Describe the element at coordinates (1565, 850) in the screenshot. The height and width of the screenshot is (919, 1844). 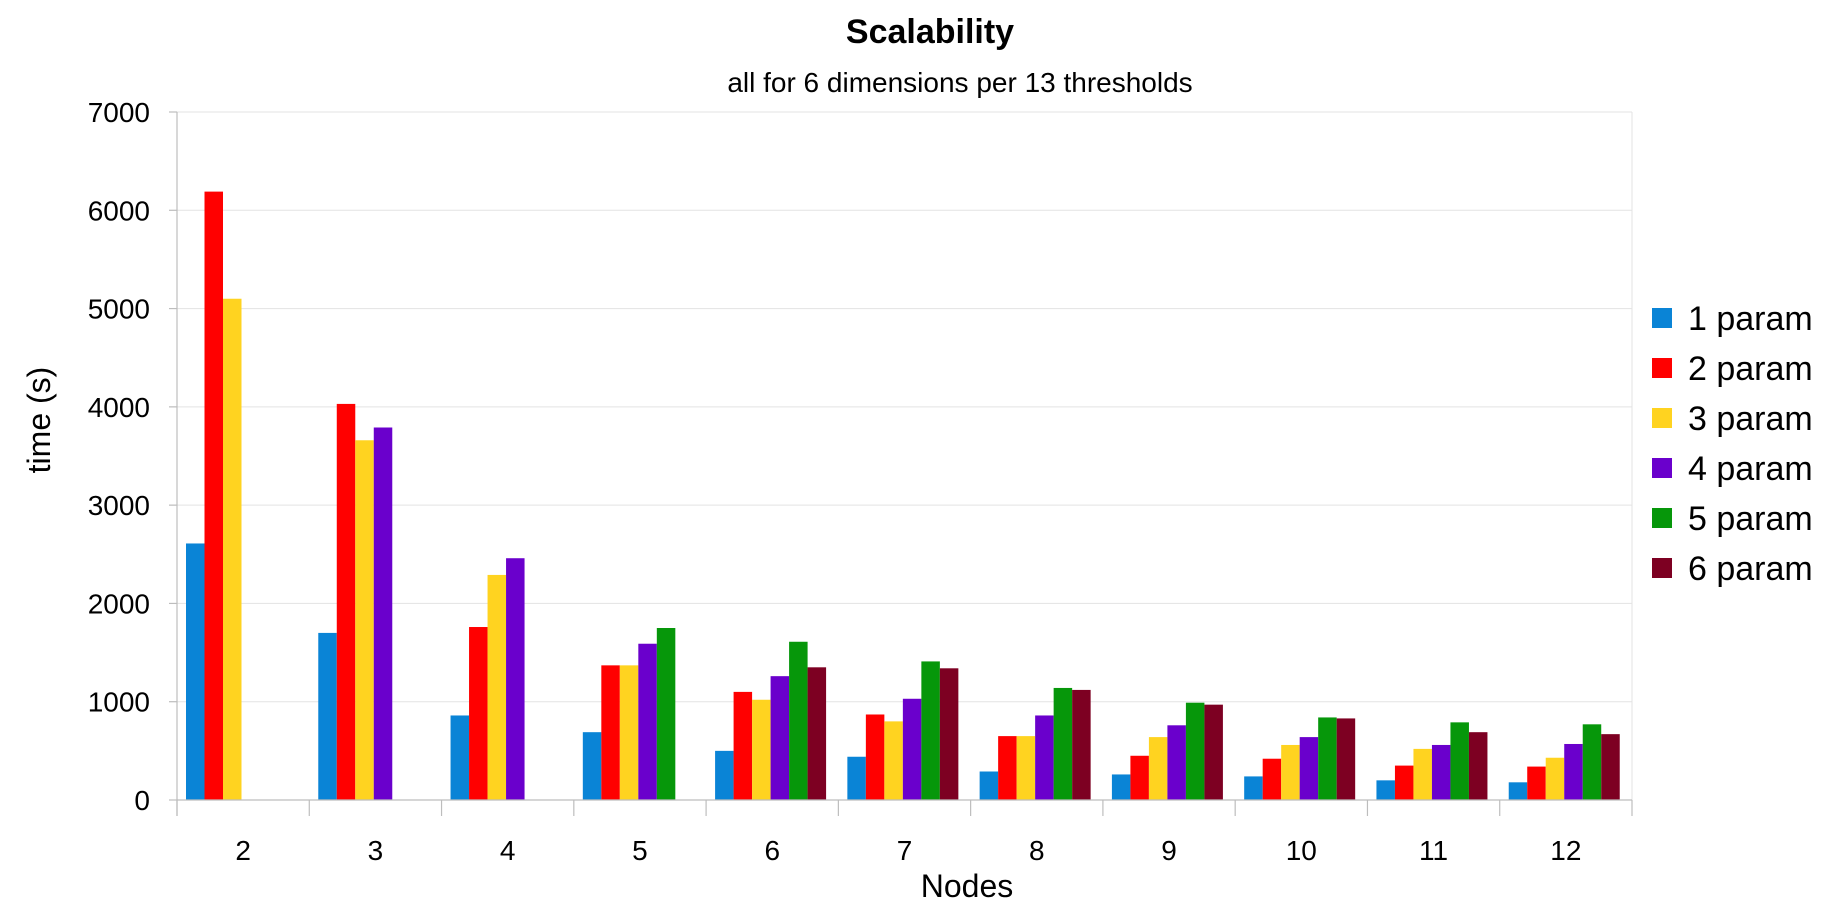
I see `x-tick-label-12: 12` at that location.